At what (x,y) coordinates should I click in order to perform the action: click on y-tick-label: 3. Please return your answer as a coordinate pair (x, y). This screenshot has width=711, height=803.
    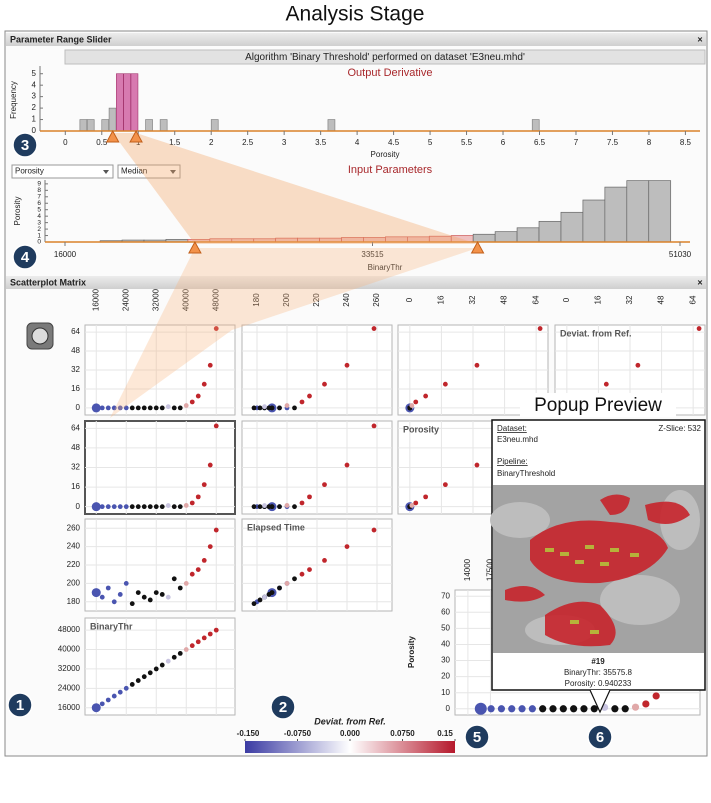
    Looking at the image, I should click on (39, 222).